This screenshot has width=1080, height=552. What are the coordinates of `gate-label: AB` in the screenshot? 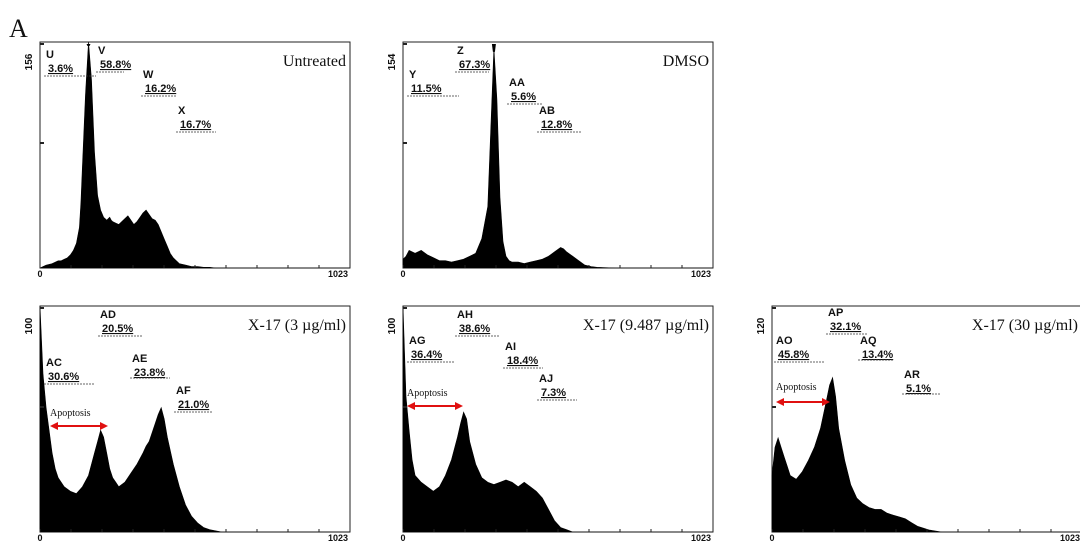 It's located at (547, 111).